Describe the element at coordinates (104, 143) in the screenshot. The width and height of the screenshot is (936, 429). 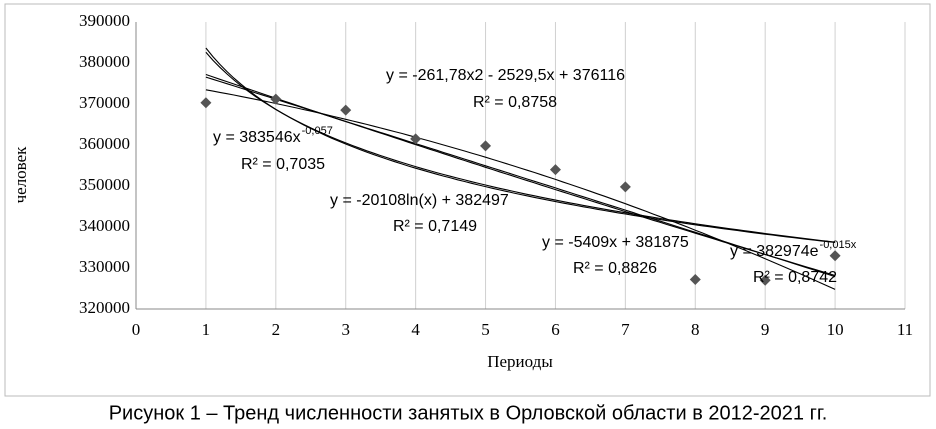
I see `y-tick-label: 360000` at that location.